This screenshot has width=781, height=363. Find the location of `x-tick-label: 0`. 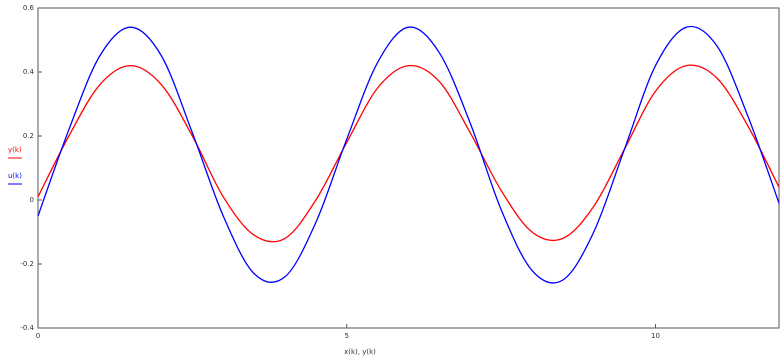

x-tick-label: 0 is located at coordinates (38, 336).